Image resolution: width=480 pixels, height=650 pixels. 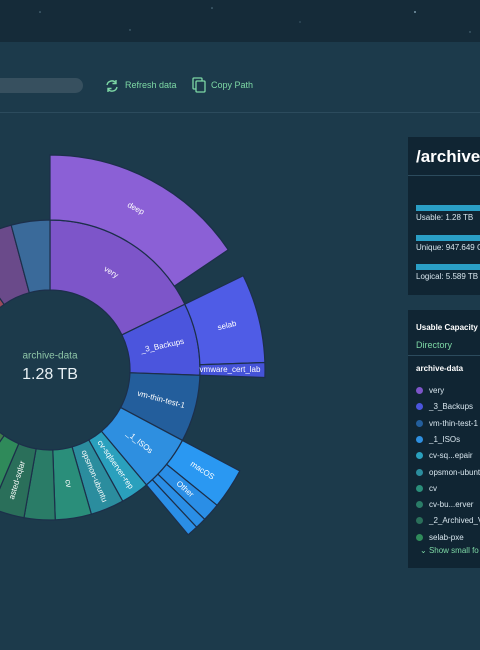 I want to click on header-band, so click(x=240, y=21).